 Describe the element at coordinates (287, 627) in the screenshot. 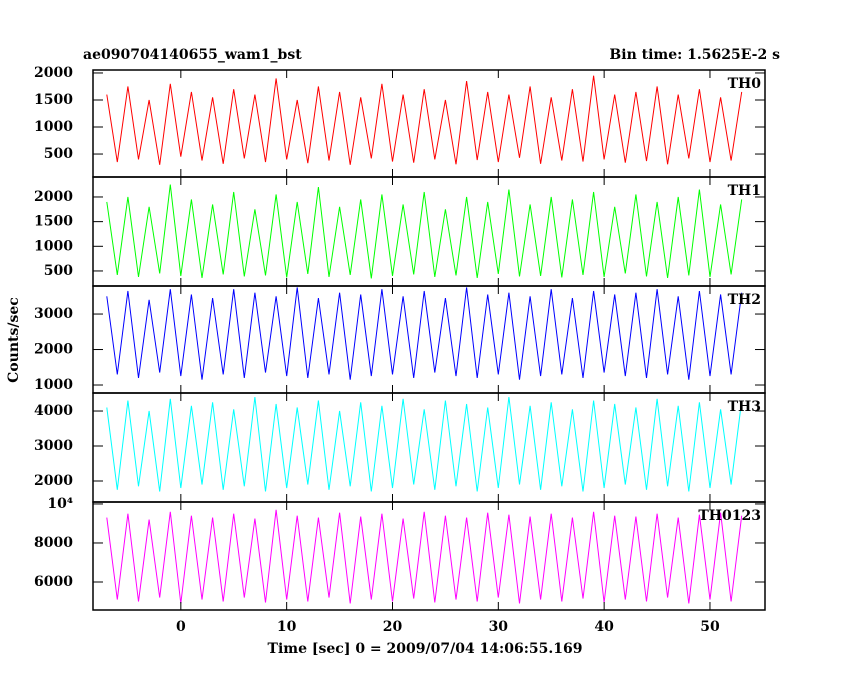

I see `x-tick-label: 10` at that location.